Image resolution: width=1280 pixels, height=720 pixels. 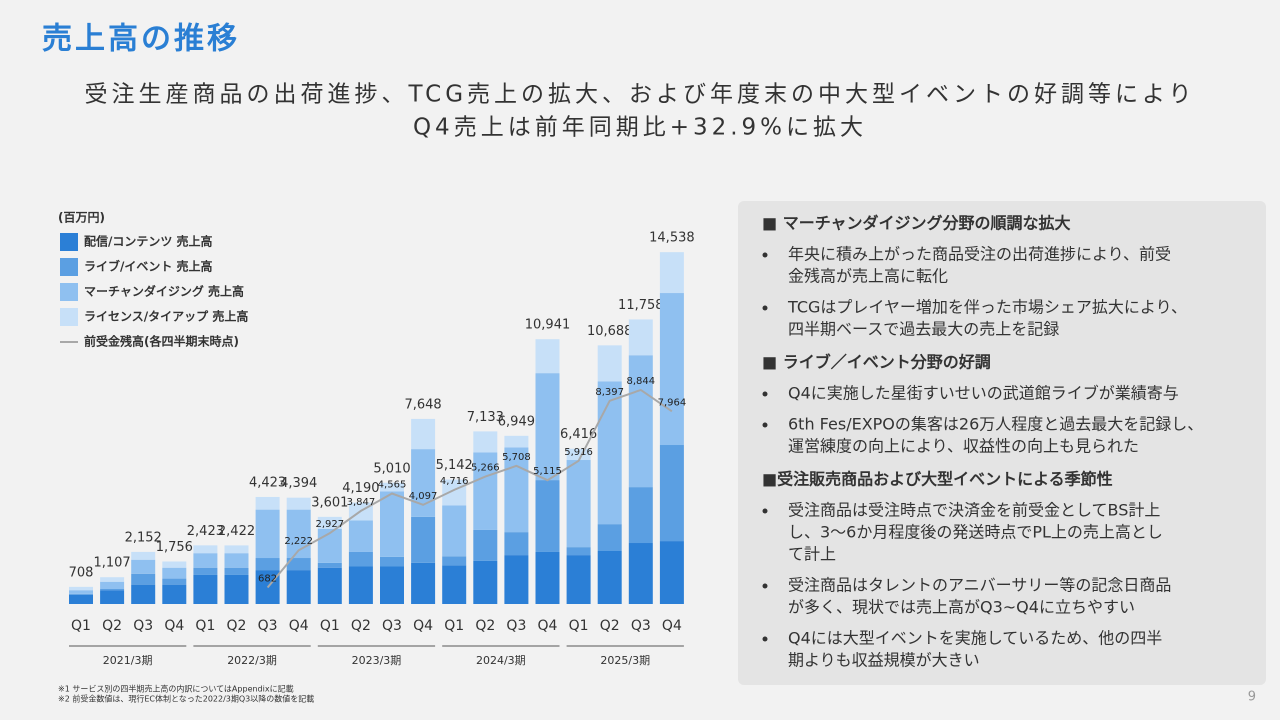 I want to click on bullet-text: 運営練度の向上により、収益性の向上も見られた, so click(x=963, y=446).